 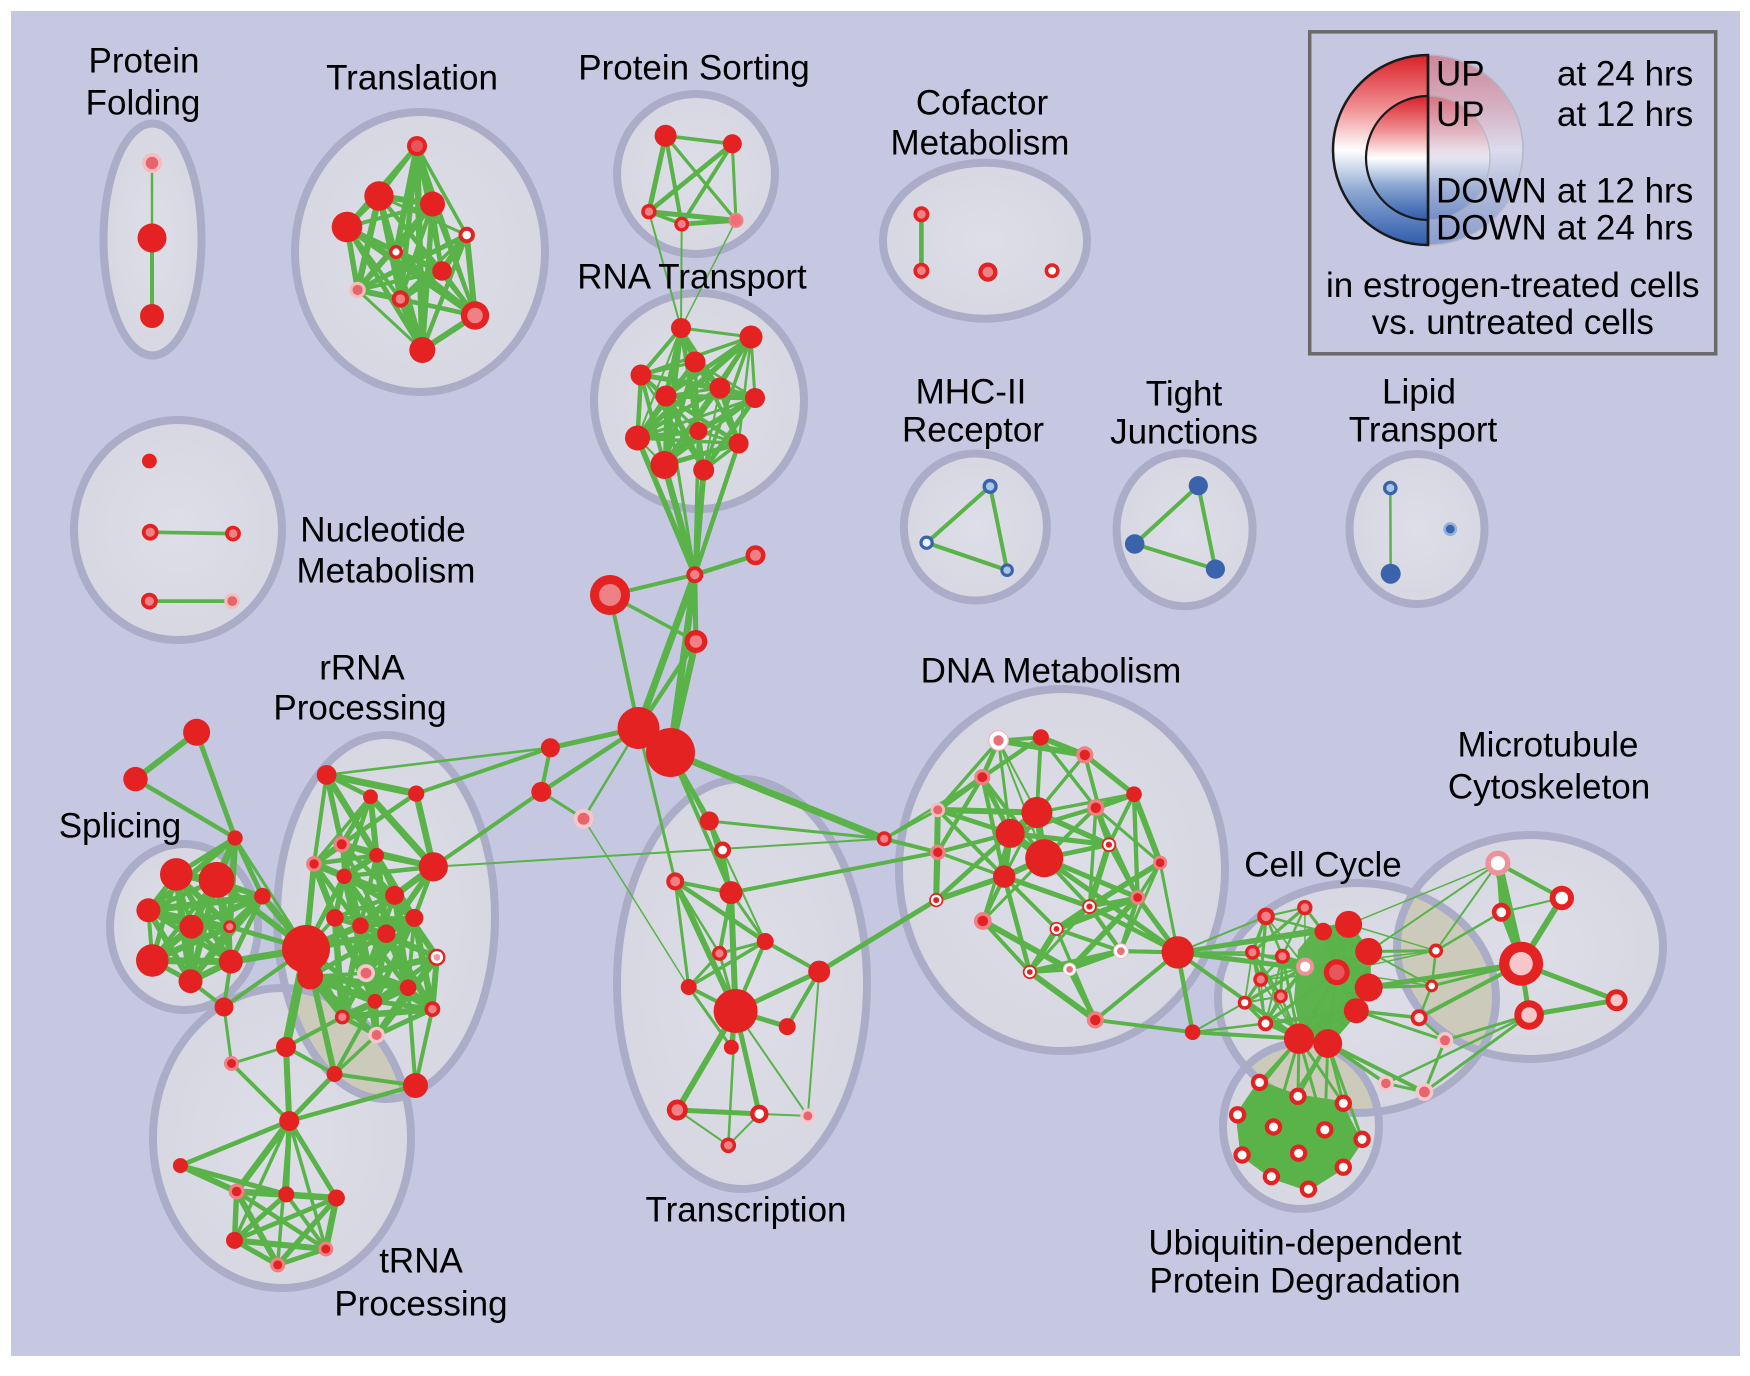 I want to click on svg-text: Tight, so click(x=1184, y=394).